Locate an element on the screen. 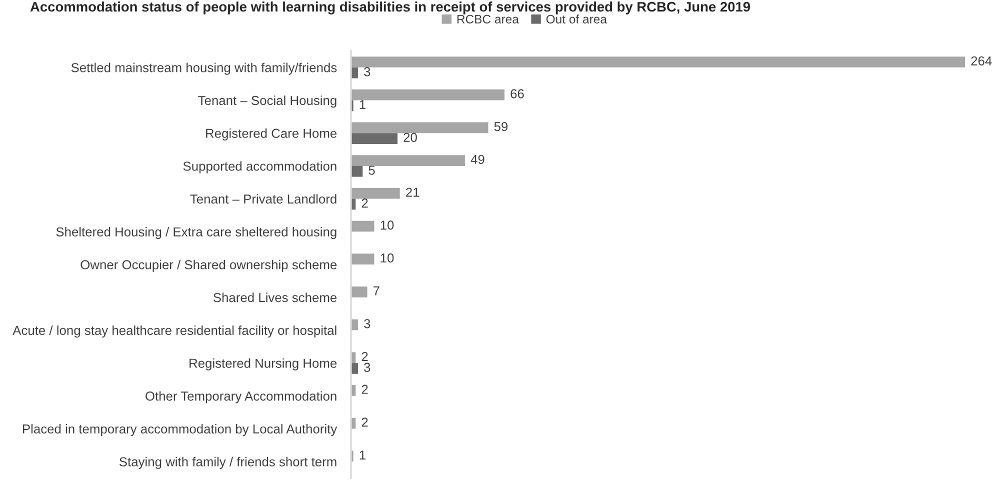 Image resolution: width=995 pixels, height=483 pixels. data-label: 66 is located at coordinates (517, 93).